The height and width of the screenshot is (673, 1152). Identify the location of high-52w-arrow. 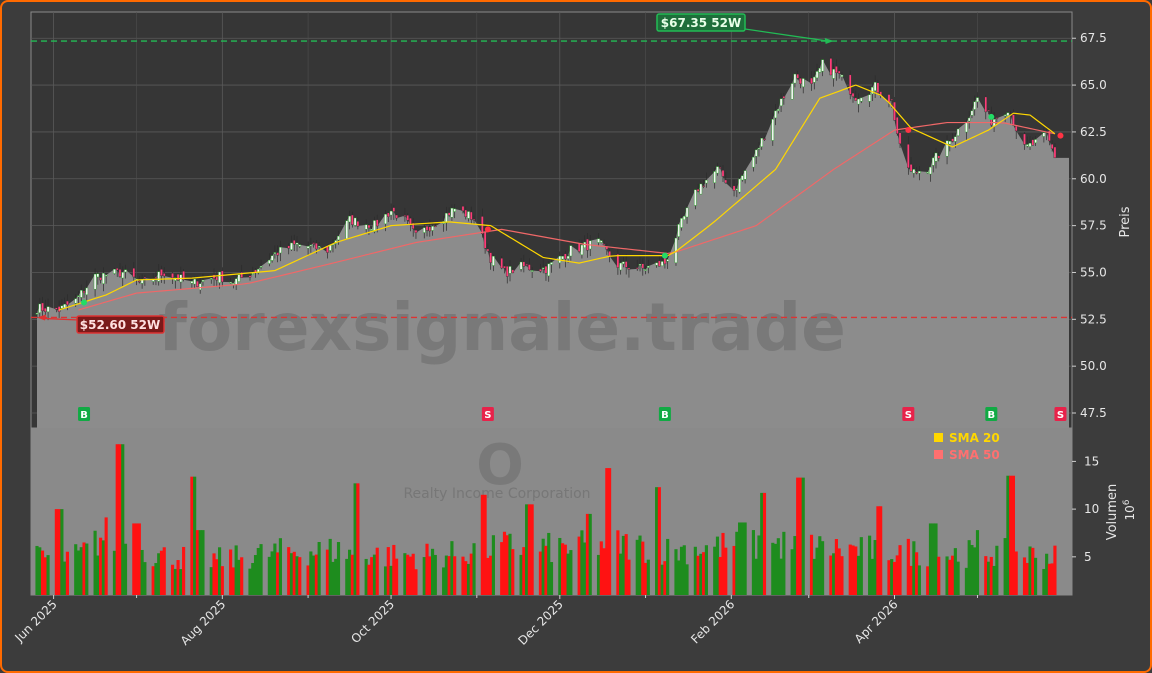
(786, 35).